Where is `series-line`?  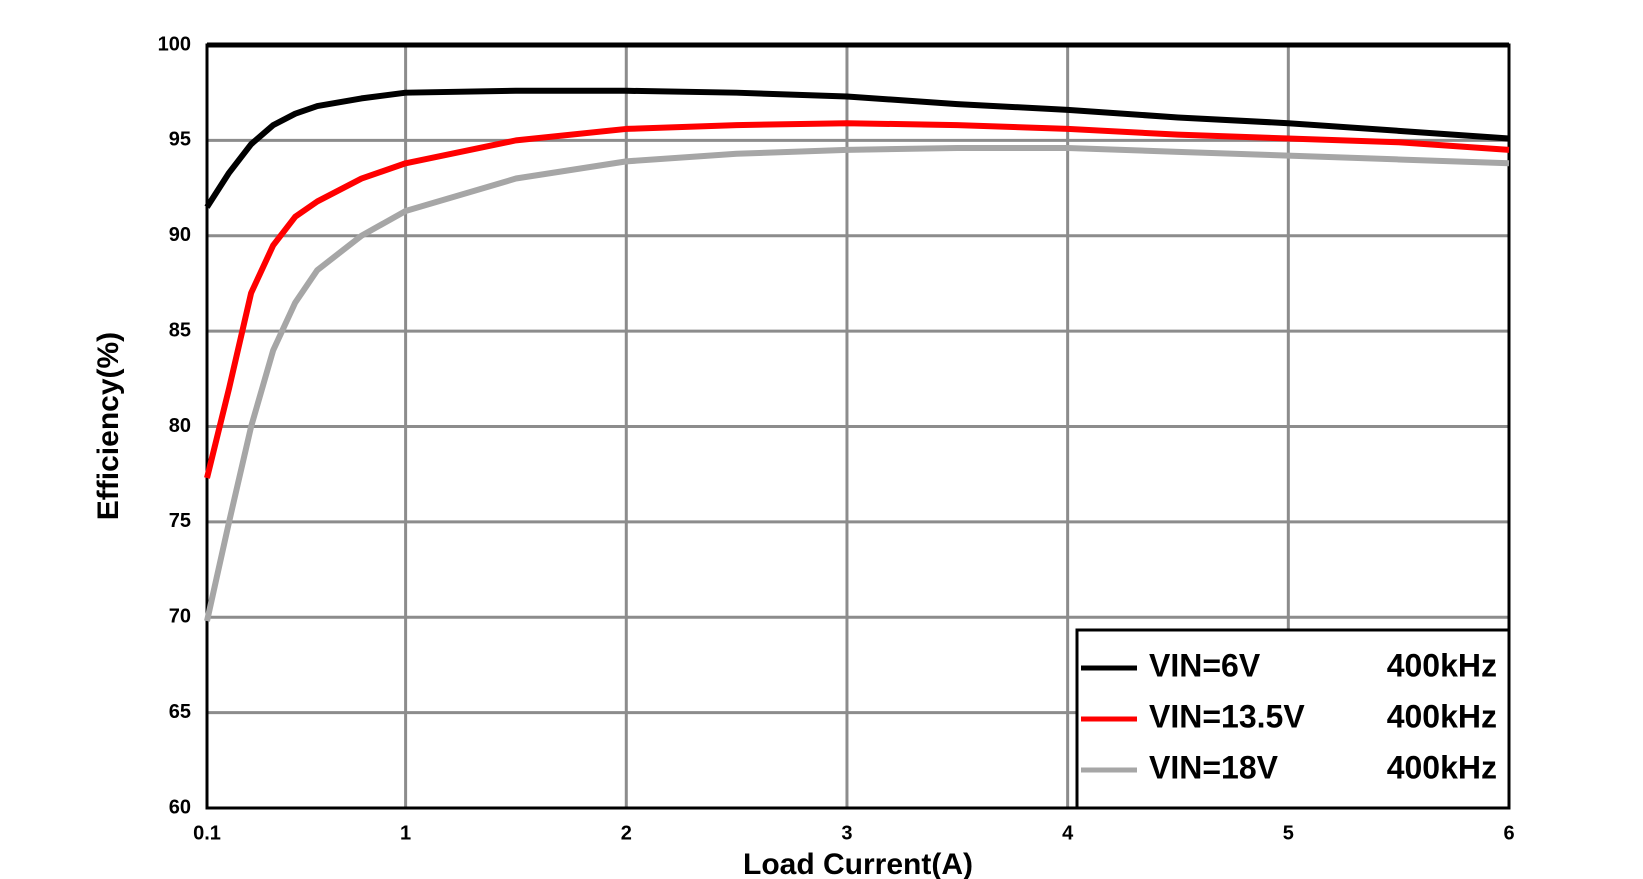
series-line is located at coordinates (857, 148).